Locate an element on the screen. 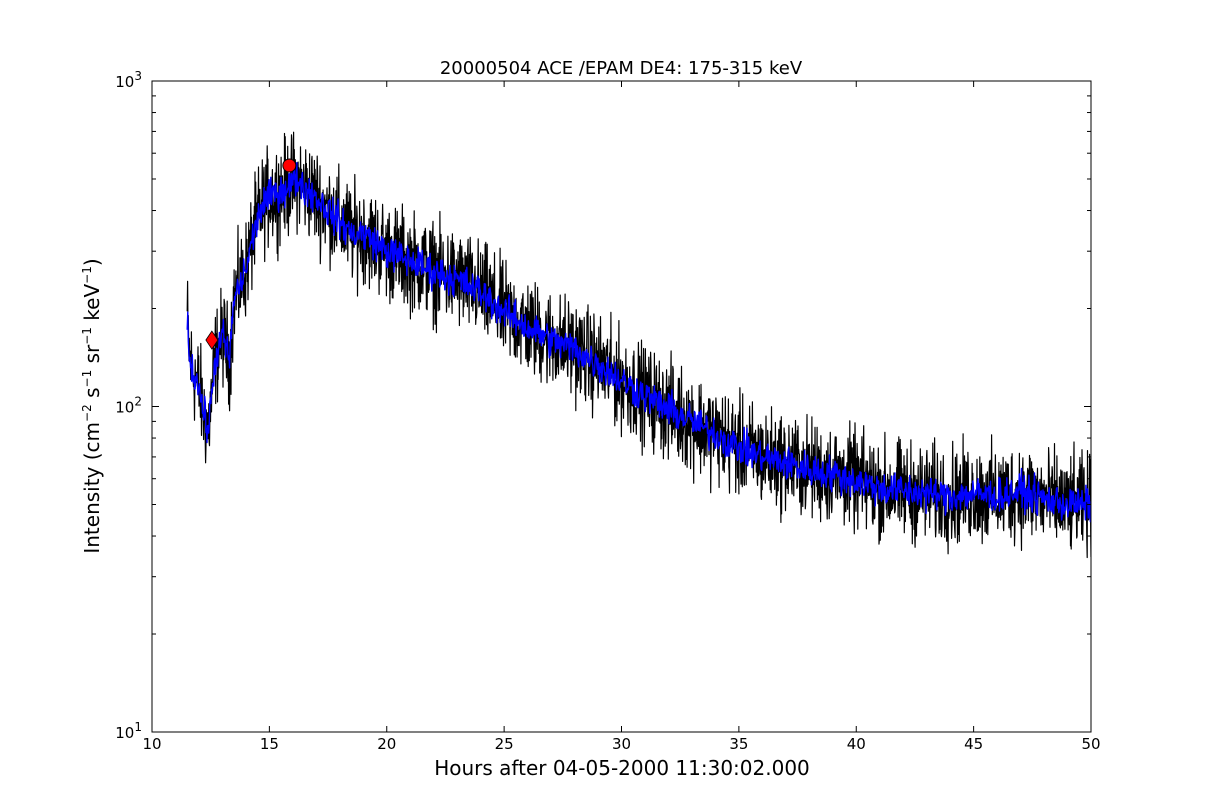 The width and height of the screenshot is (1212, 812). x-axis-label: Hours after 04-05-2000 11:30:02.000 is located at coordinates (622, 768).